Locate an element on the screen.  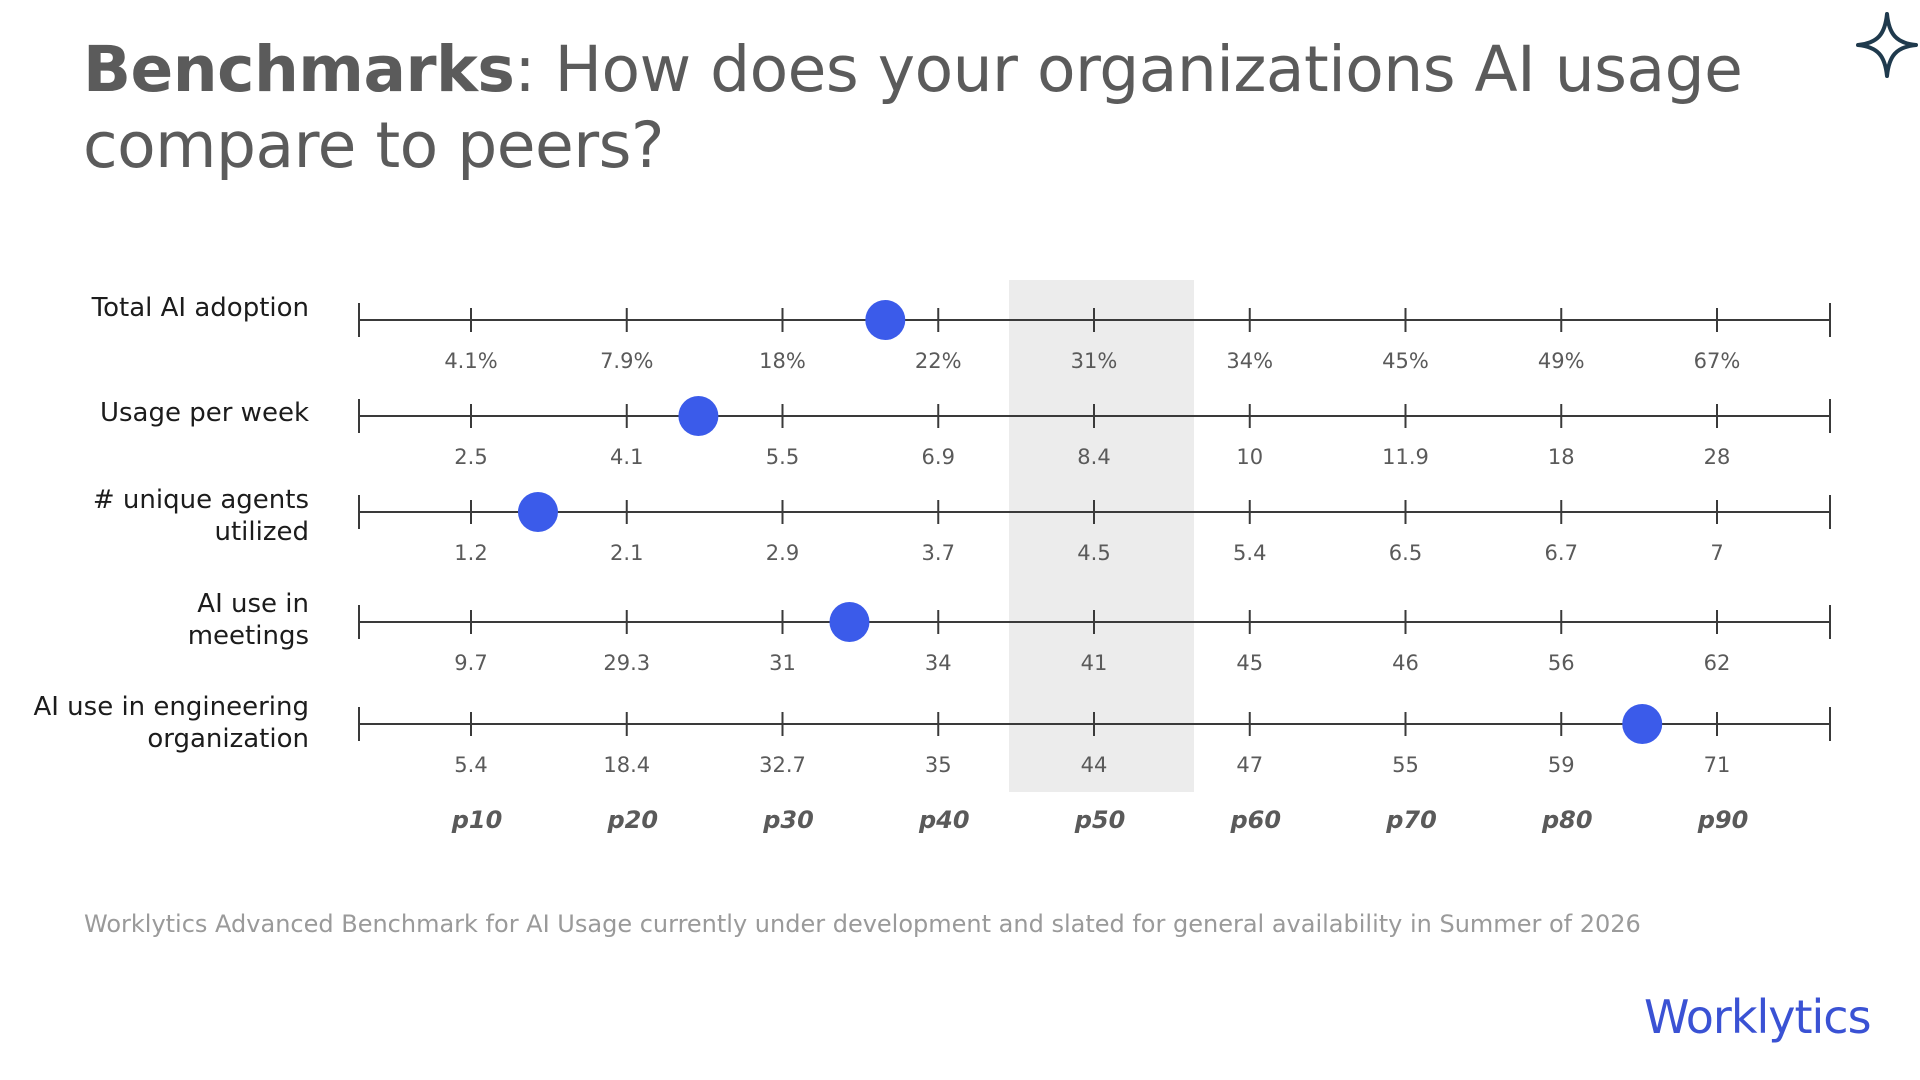
tick-label: 59 is located at coordinates (1561, 765).